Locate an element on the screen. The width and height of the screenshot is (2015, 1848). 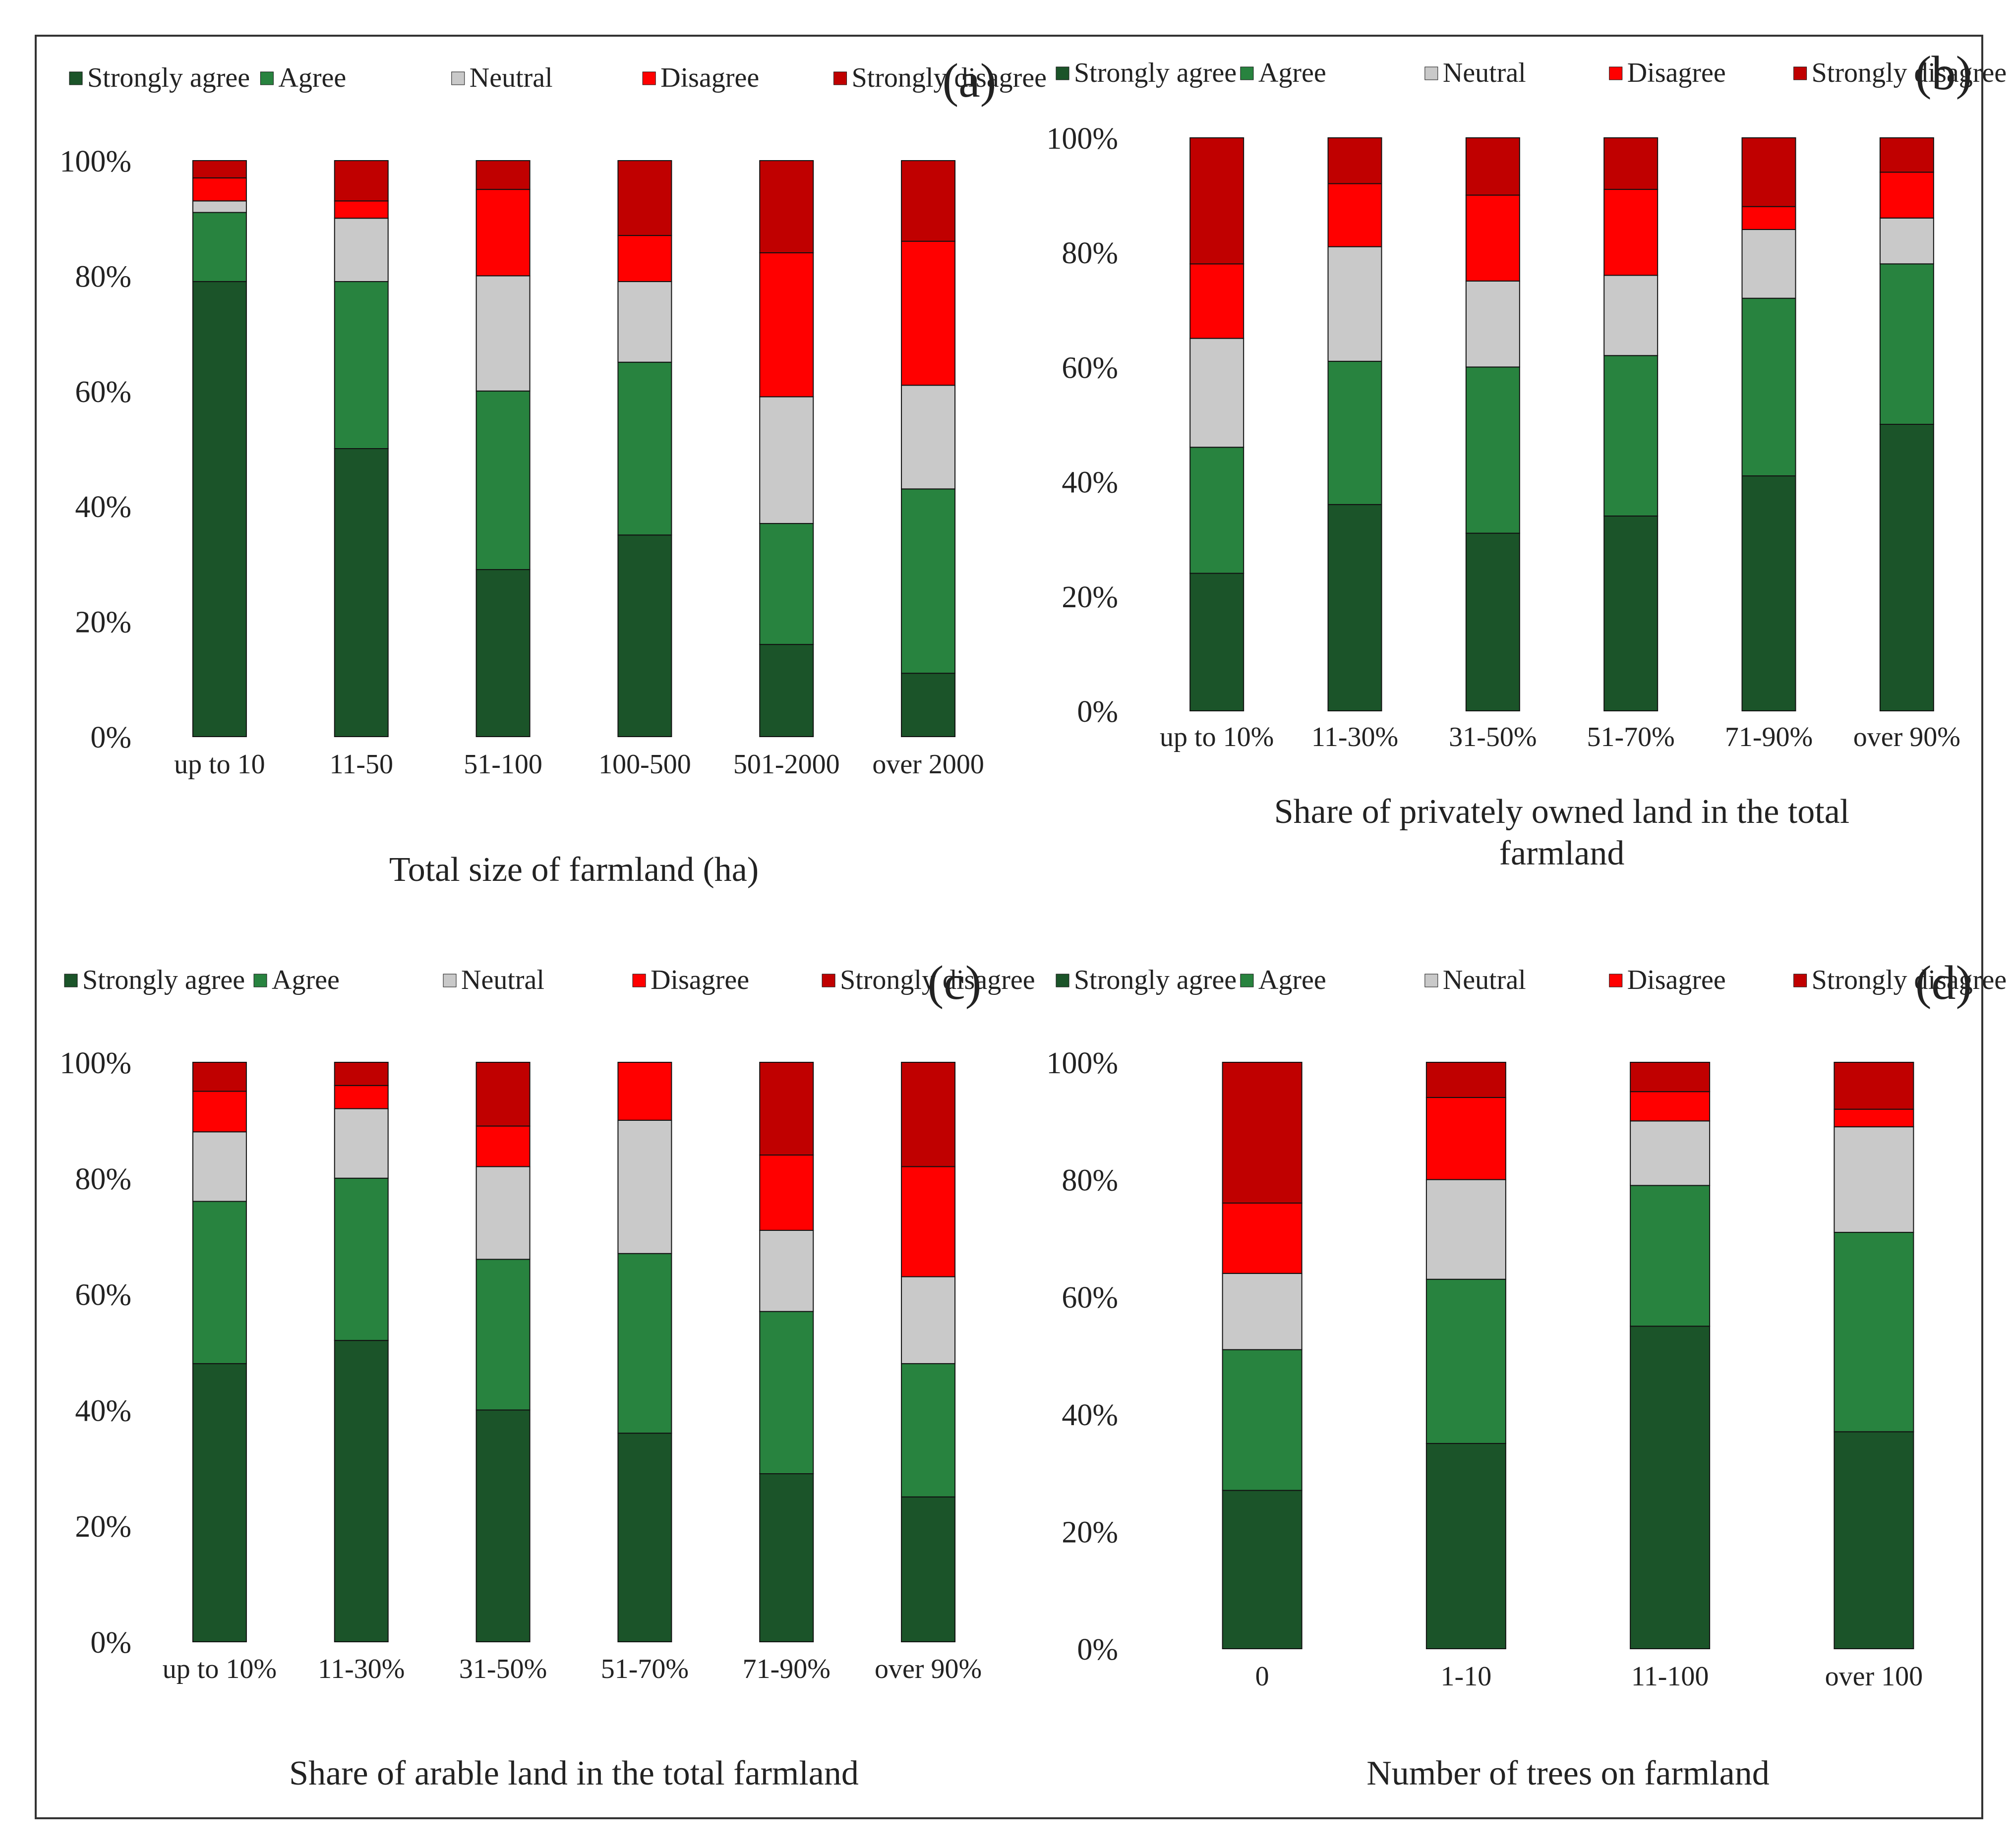
legend-label-b-2: Neutral is located at coordinates (1484, 73).